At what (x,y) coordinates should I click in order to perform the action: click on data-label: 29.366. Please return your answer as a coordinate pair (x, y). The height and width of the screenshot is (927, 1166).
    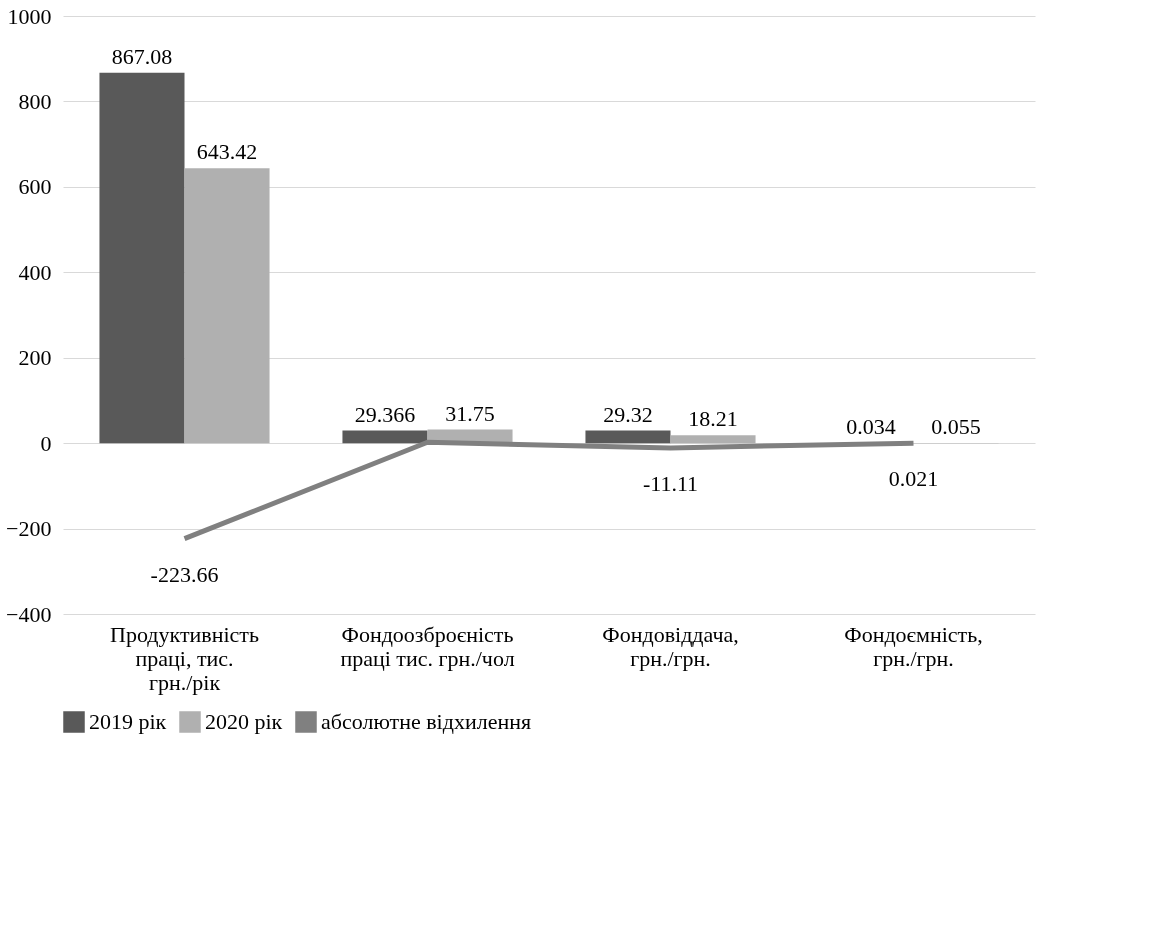
    Looking at the image, I should click on (385, 414).